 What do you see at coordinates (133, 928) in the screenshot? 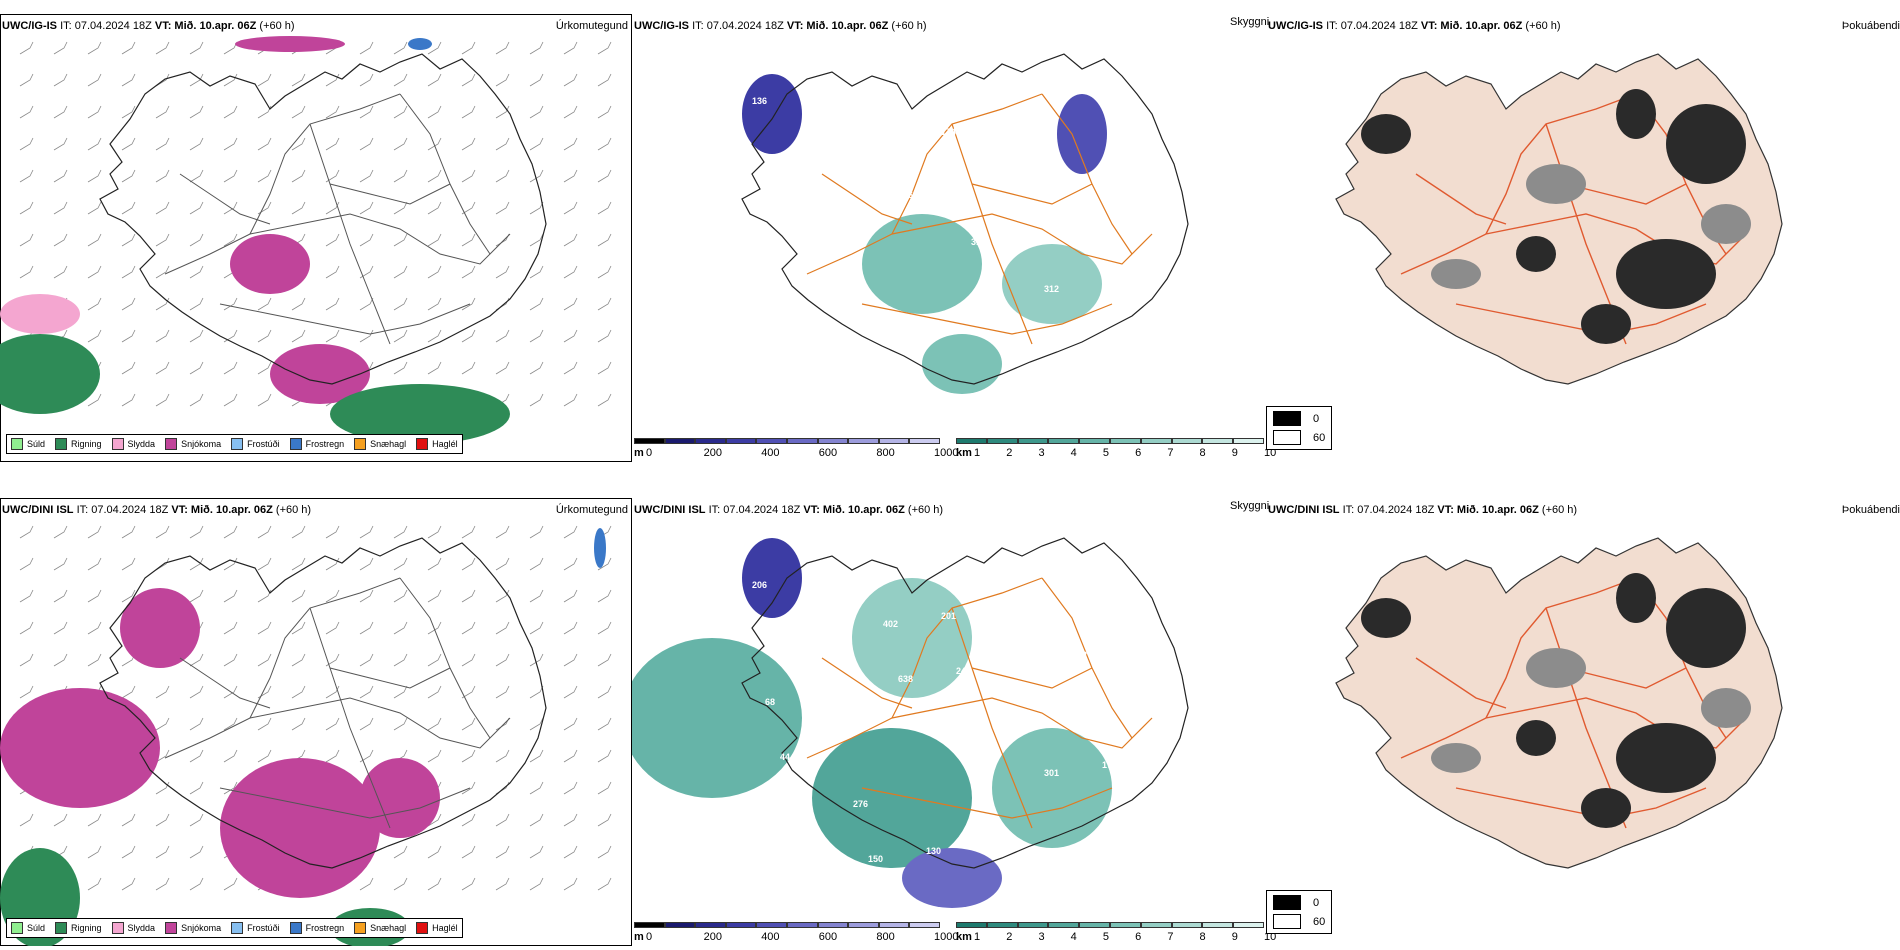
I see `precip-legend-item: Slydda` at bounding box center [133, 928].